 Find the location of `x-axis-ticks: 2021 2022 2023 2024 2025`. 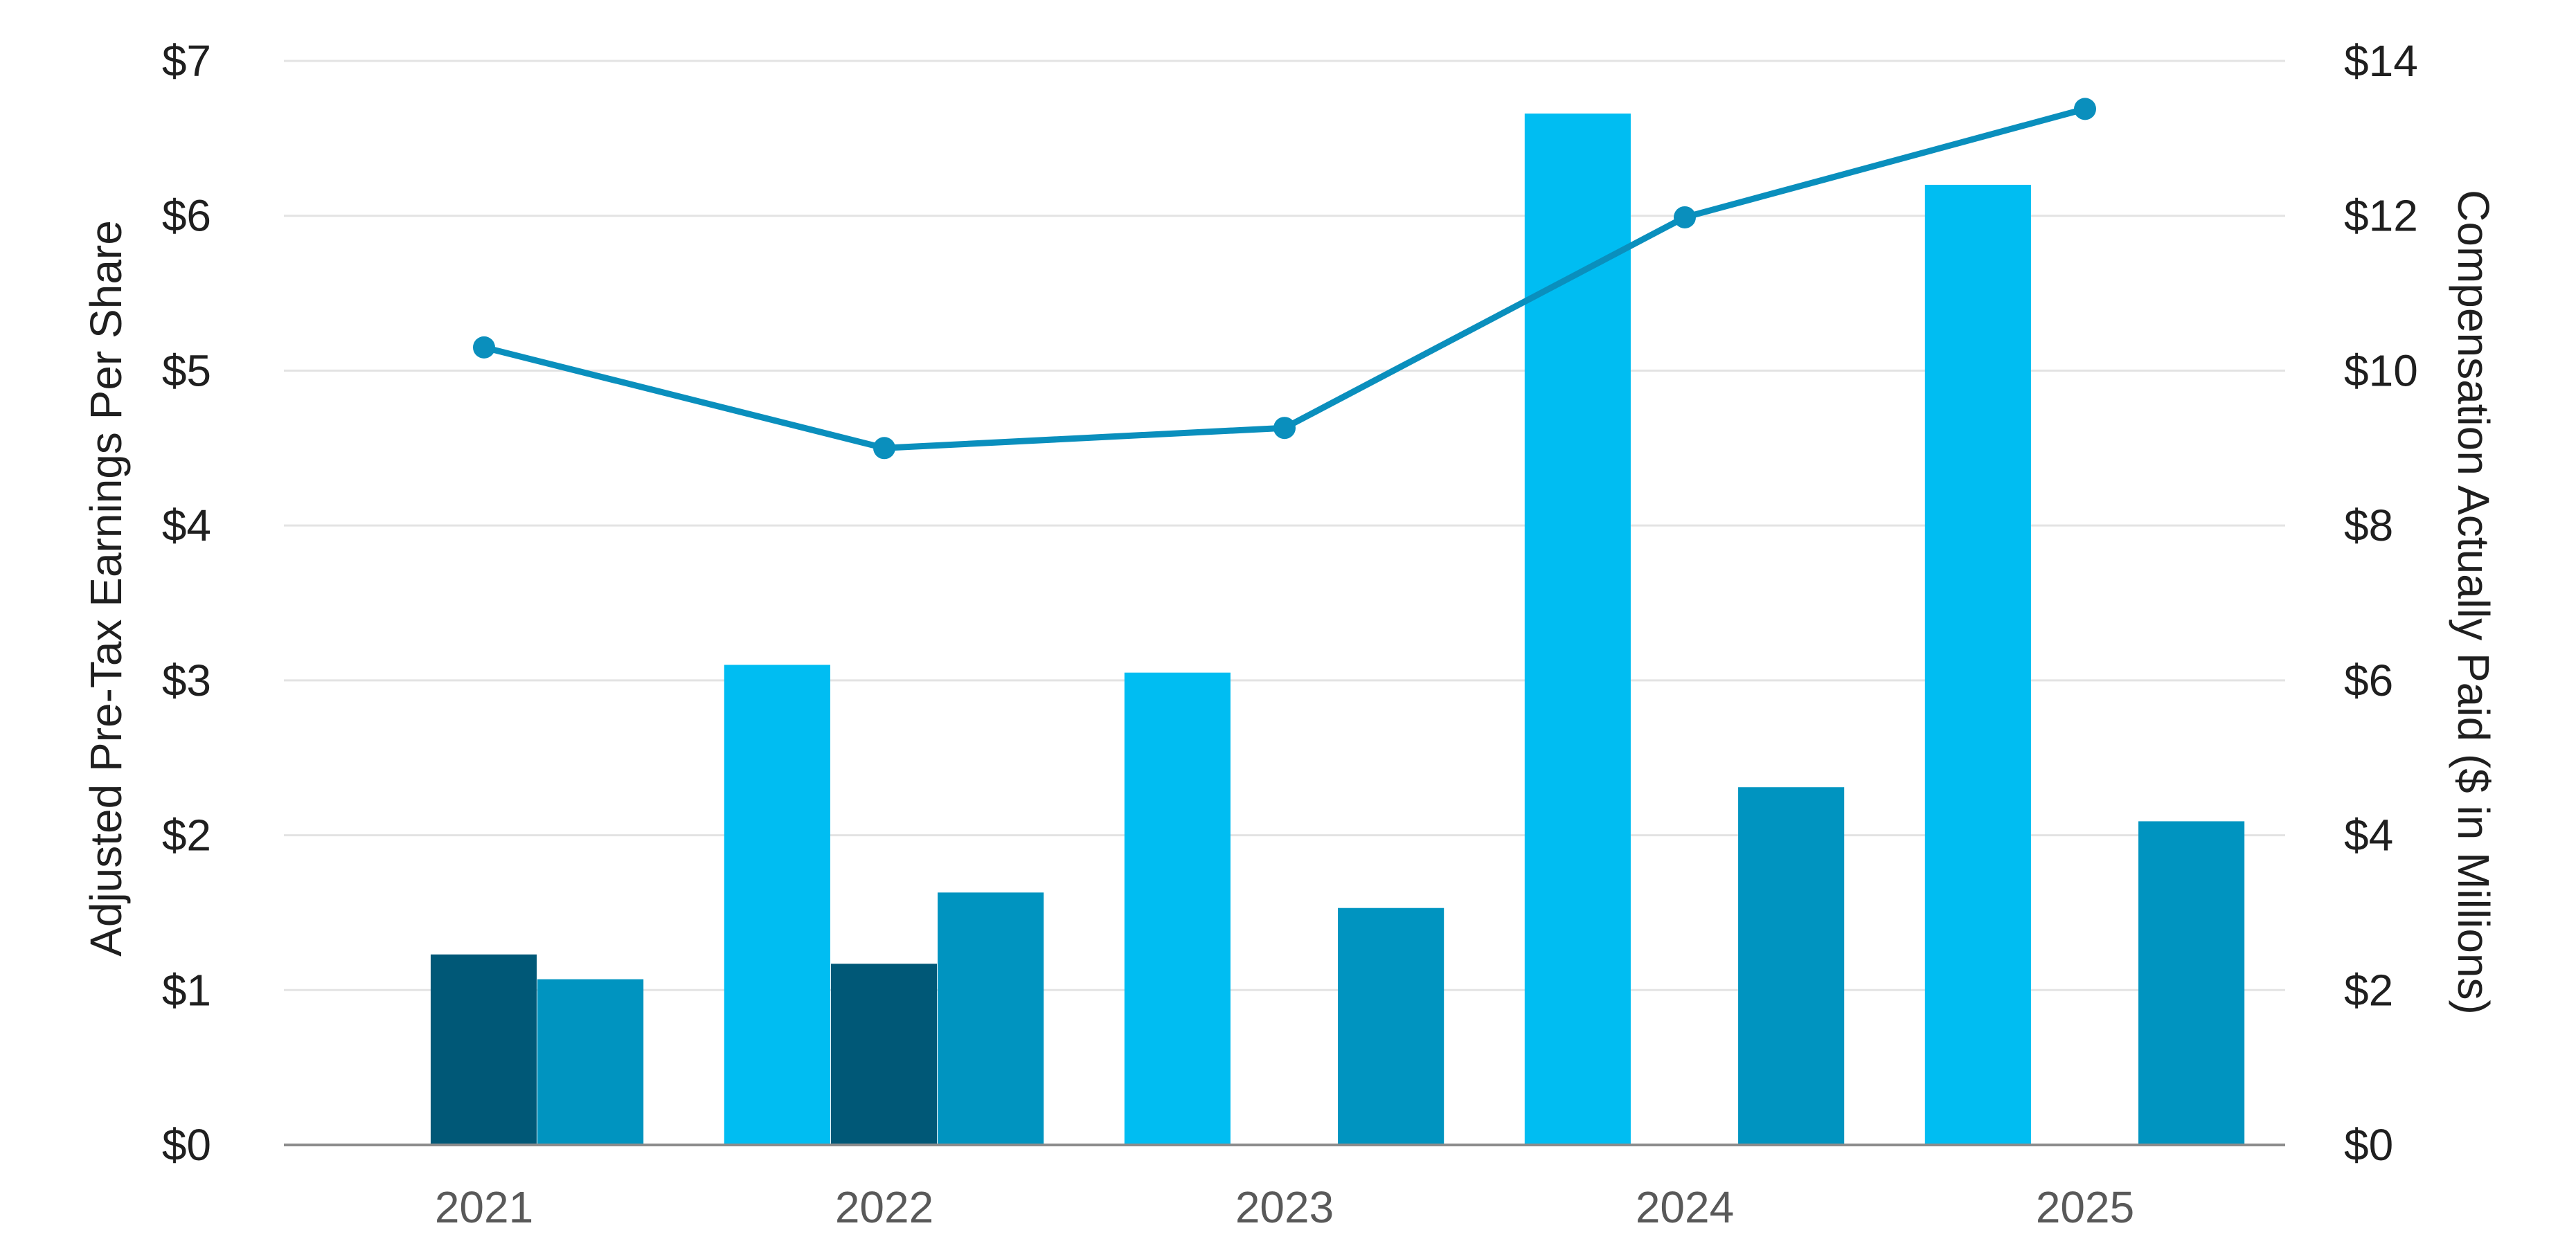

x-axis-ticks: 2021 2022 2023 2024 2025 is located at coordinates (1284, 1207).